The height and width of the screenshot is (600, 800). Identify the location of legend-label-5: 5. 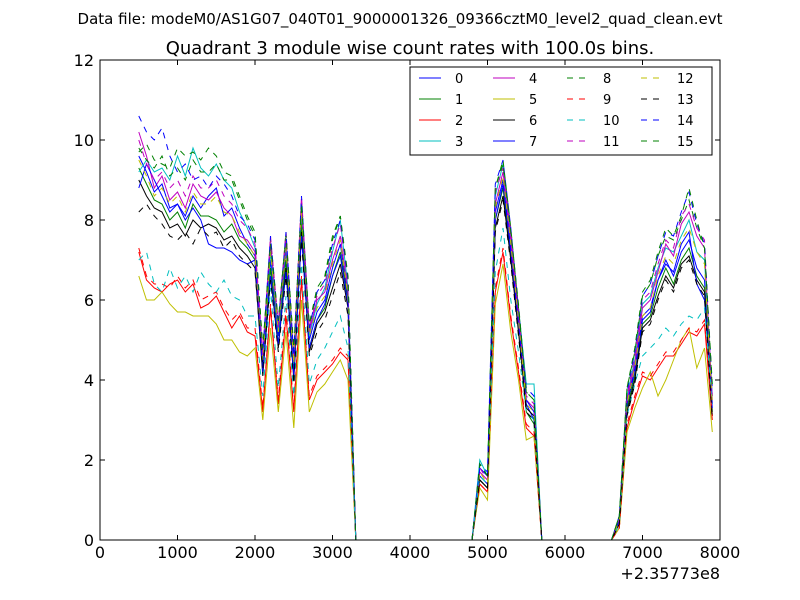
(533, 100).